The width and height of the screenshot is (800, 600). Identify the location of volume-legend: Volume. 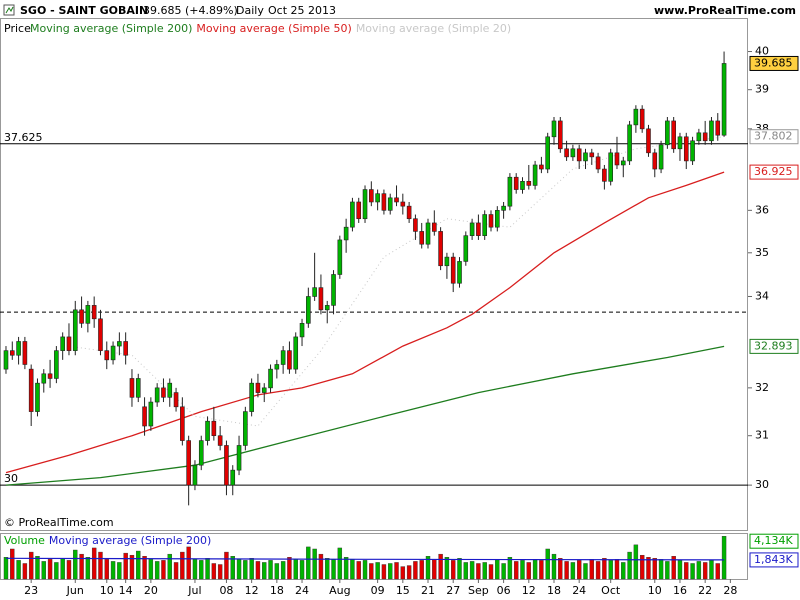
(24, 540).